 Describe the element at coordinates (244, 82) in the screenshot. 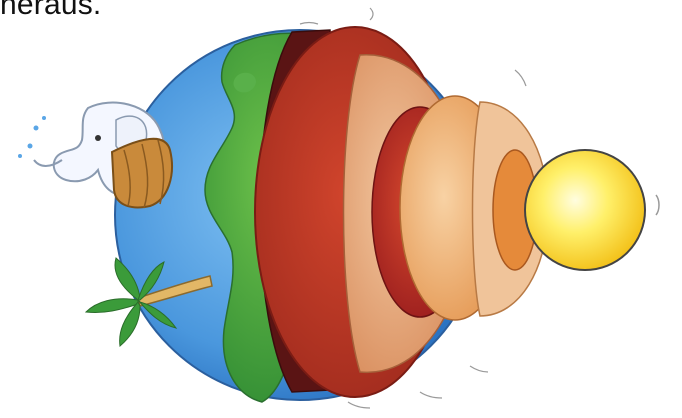

I see `island-shape` at that location.